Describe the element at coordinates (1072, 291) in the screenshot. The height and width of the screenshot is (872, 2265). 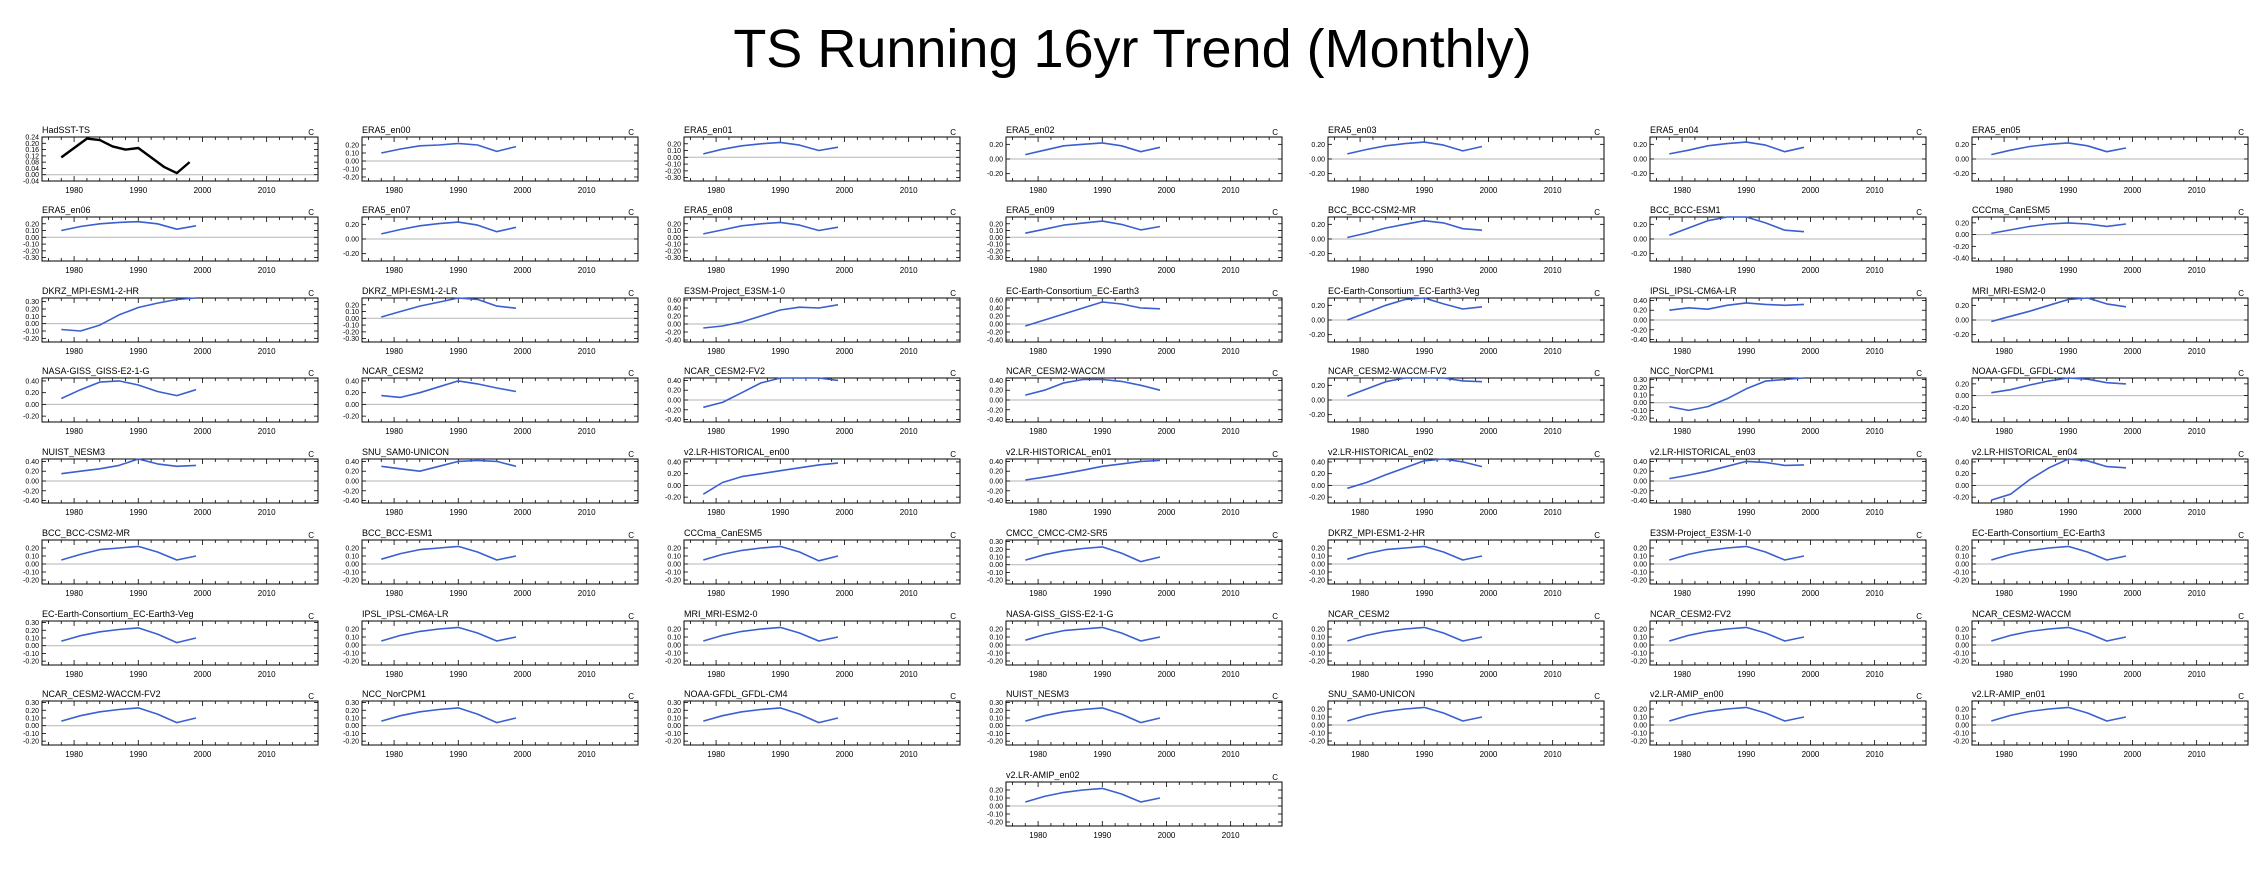
I see `panel-title: EC-Earth-Consortium_EC-Earth3` at that location.